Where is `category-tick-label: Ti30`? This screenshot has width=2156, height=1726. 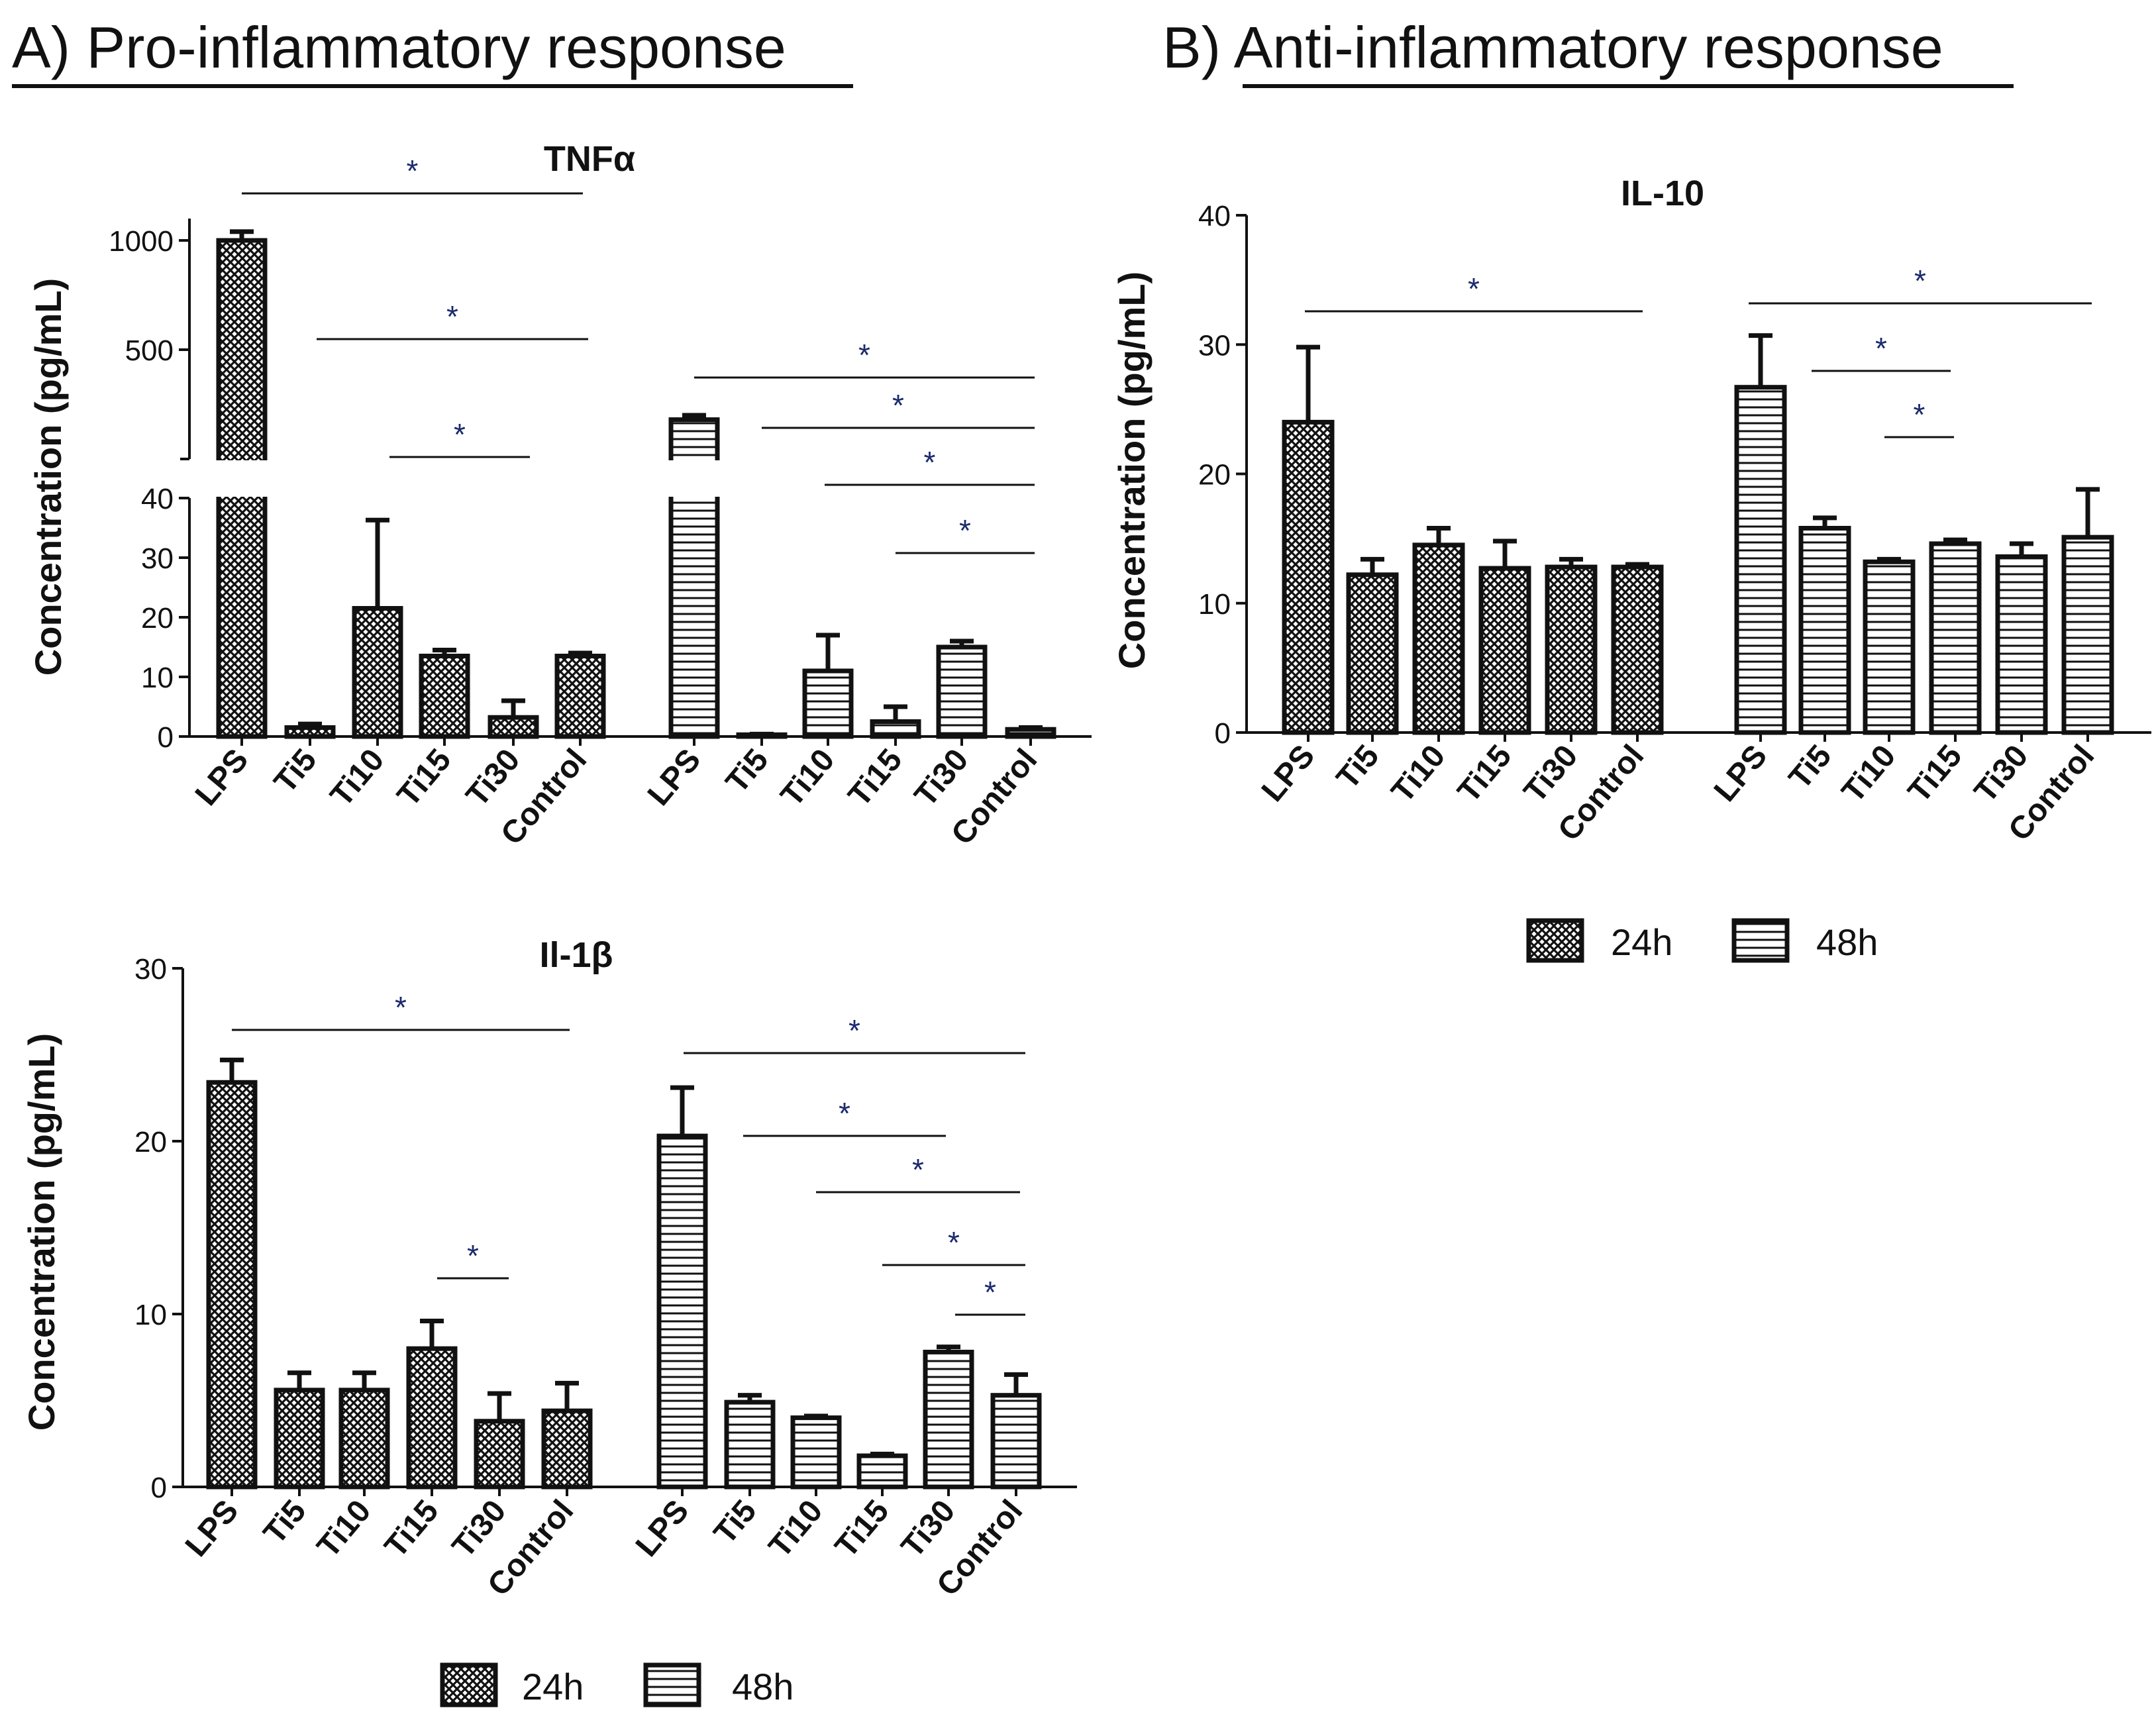 category-tick-label: Ti30 is located at coordinates (942, 778).